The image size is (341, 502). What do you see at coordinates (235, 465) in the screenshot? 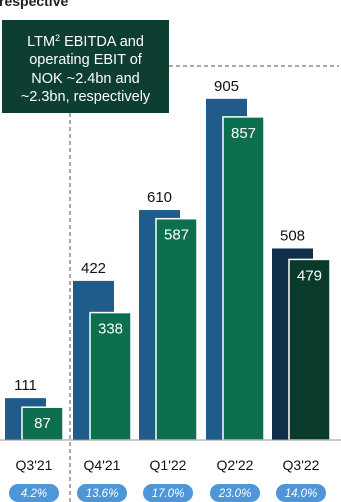
I see `x-tick-label: Q2'22` at bounding box center [235, 465].